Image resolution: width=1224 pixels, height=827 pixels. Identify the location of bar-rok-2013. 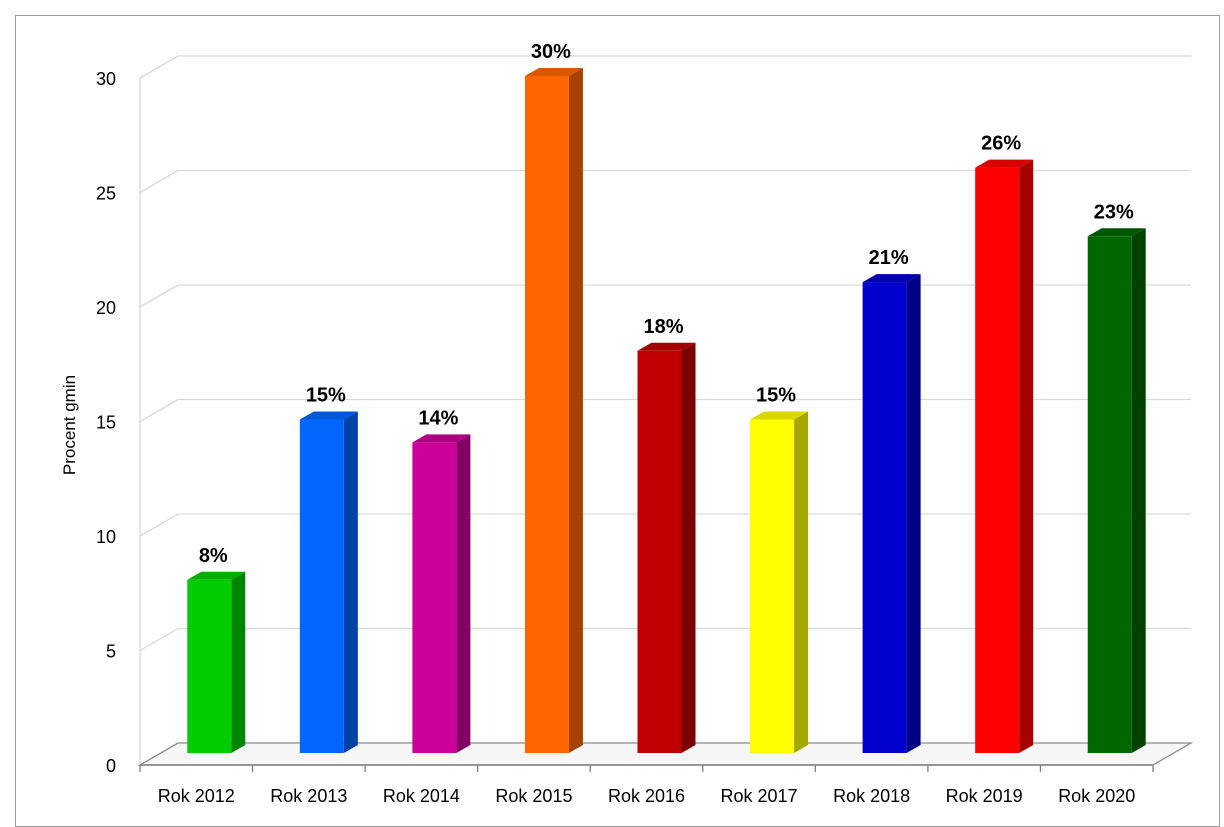
(328, 582).